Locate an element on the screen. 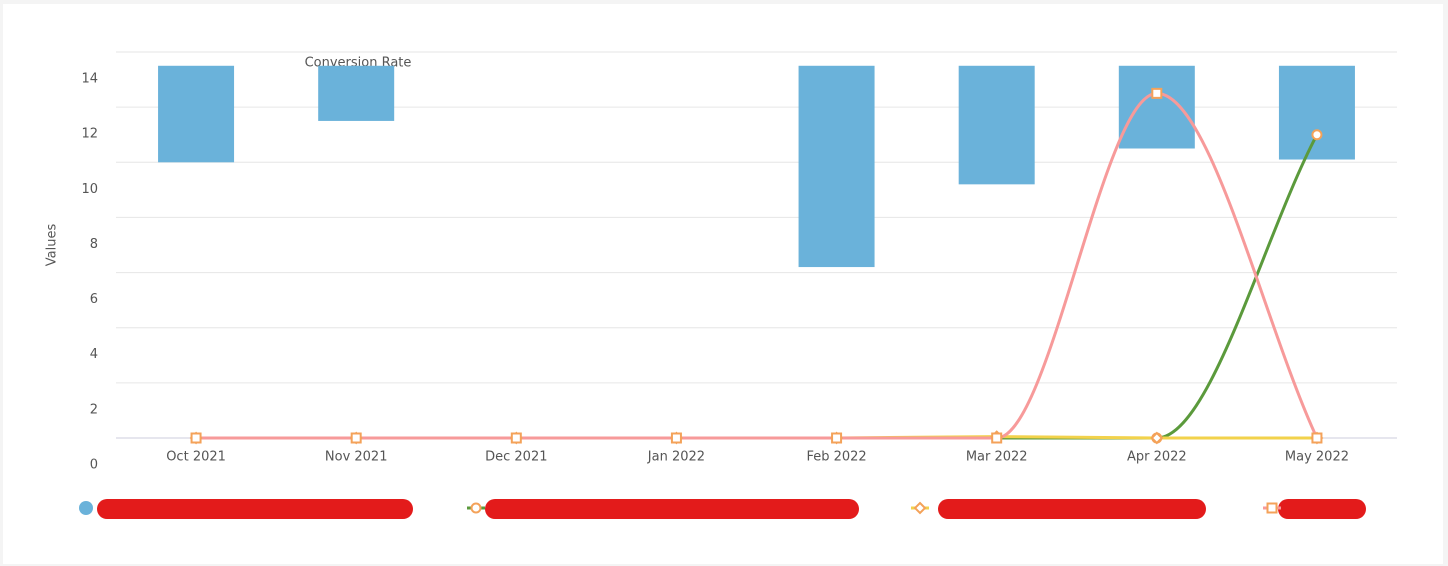 The height and width of the screenshot is (566, 1448). y-tick-label: 10 is located at coordinates (89, 189).